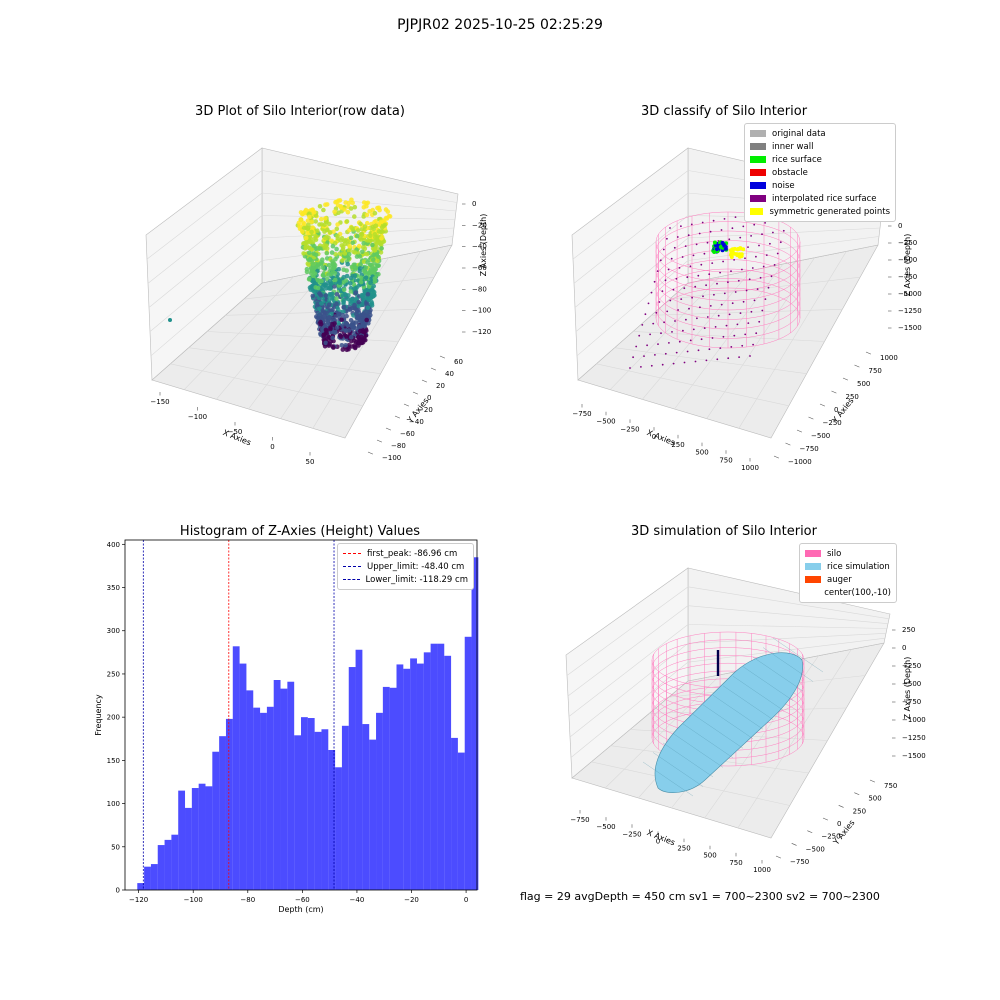 Image resolution: width=1000 pixels, height=1000 pixels. Describe the element at coordinates (834, 553) in the screenshot. I see `legend-label: silo` at that location.